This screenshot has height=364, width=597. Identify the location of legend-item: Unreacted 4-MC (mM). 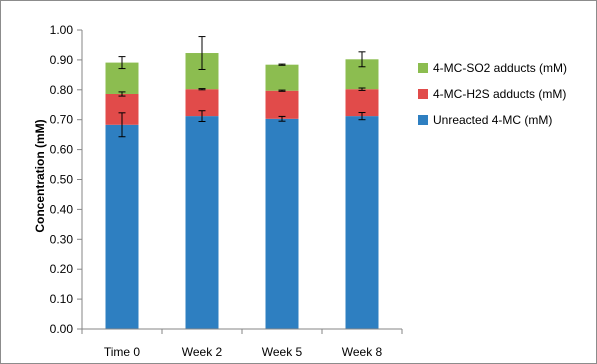
(485, 120).